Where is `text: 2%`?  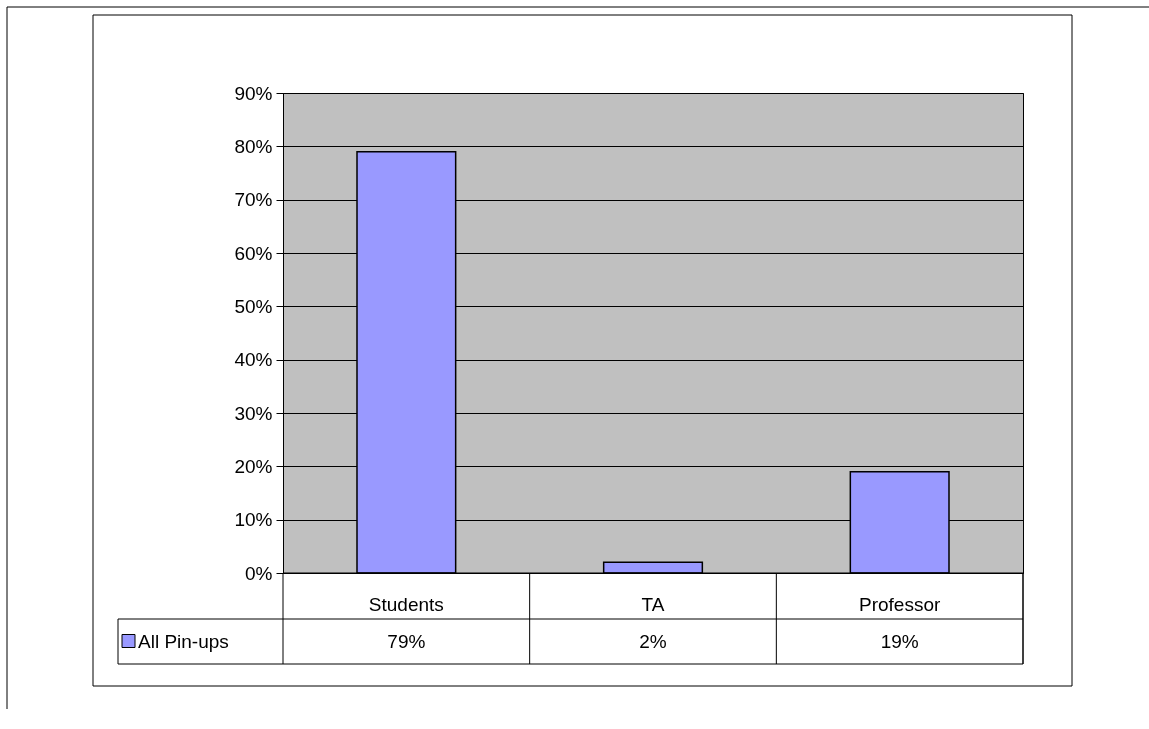 text: 2% is located at coordinates (653, 641).